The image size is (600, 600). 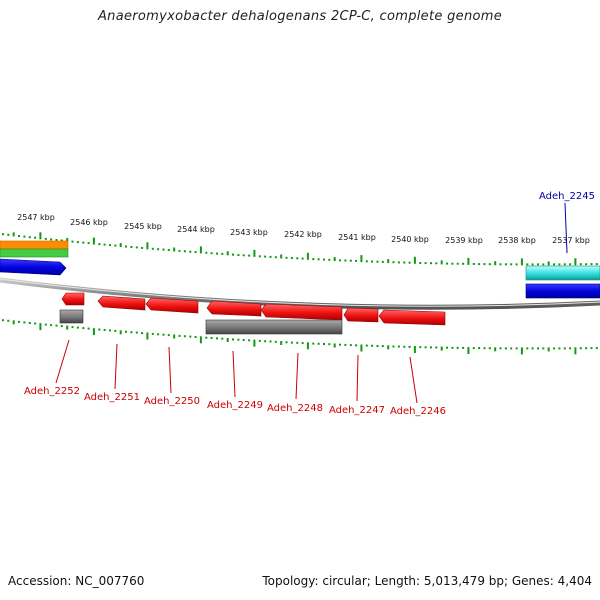 I want to click on forward-gene-cyan, so click(x=562, y=273).